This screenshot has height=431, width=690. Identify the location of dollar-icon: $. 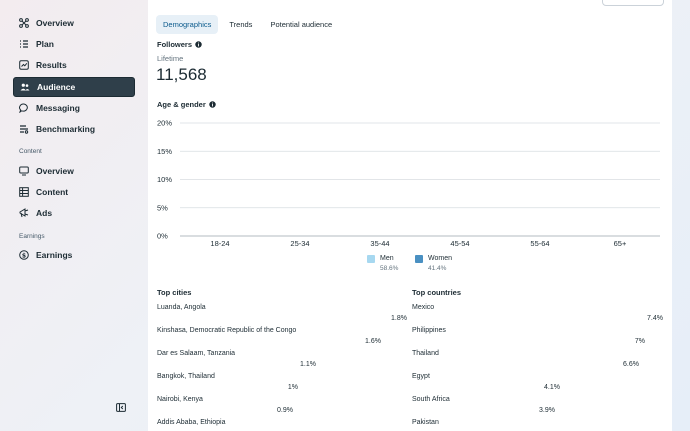
(24, 255).